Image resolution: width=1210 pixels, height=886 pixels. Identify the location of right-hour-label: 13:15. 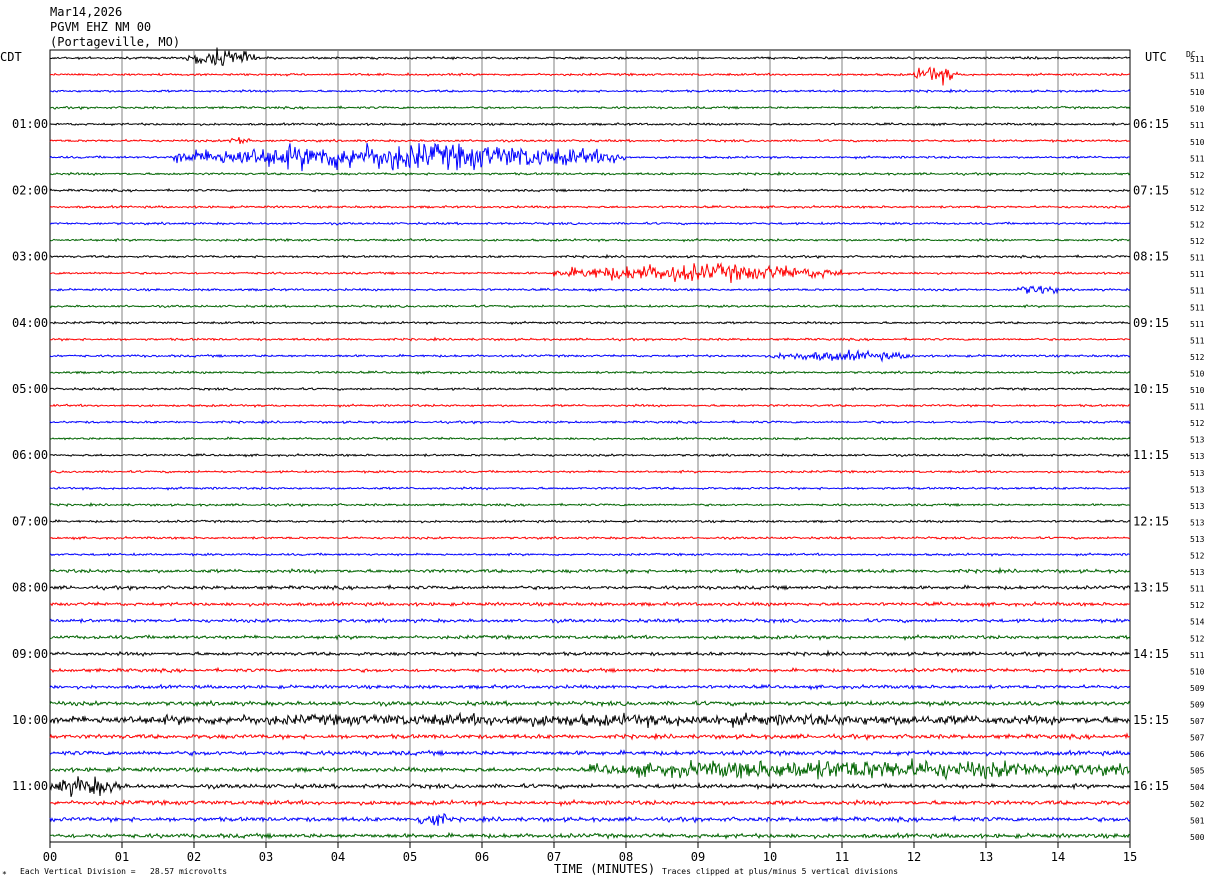
(1151, 588).